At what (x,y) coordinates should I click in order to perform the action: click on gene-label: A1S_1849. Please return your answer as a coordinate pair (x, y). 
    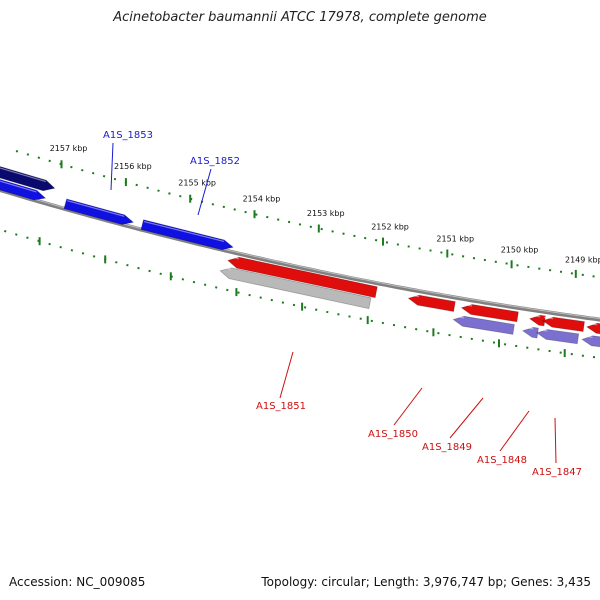
    Looking at the image, I should click on (447, 447).